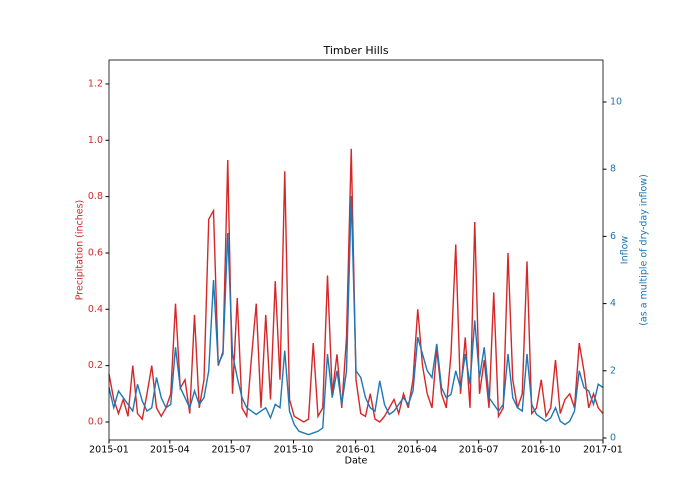  What do you see at coordinates (95, 309) in the screenshot?
I see `y-tick-label: 0.4` at bounding box center [95, 309].